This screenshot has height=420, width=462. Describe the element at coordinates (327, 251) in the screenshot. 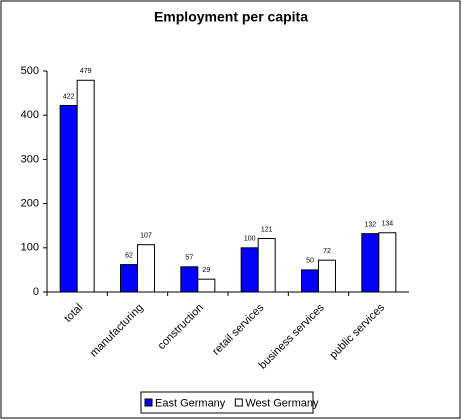

I see `value-label: 72` at that location.